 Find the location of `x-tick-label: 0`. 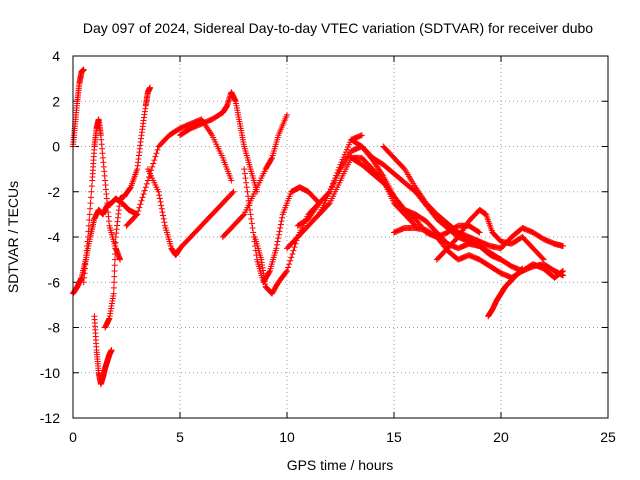

x-tick-label: 0 is located at coordinates (73, 437).